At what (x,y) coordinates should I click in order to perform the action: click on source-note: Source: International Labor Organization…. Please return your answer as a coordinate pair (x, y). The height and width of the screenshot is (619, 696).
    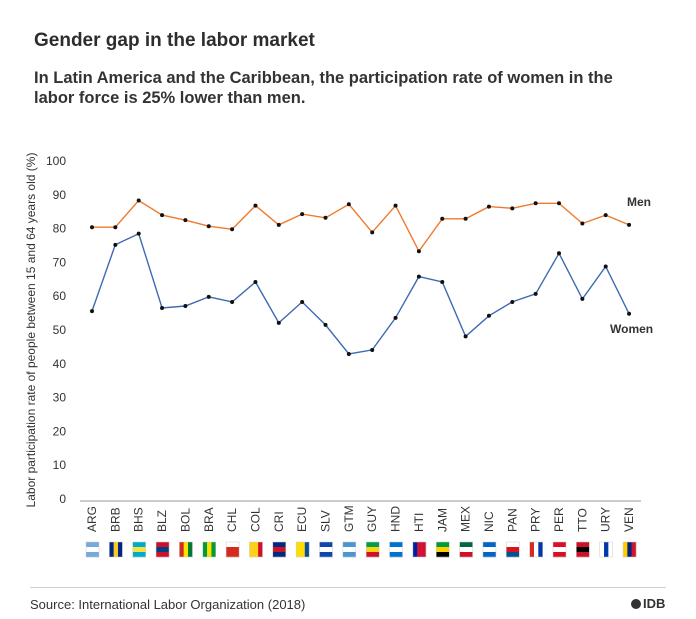
    Looking at the image, I should click on (168, 604).